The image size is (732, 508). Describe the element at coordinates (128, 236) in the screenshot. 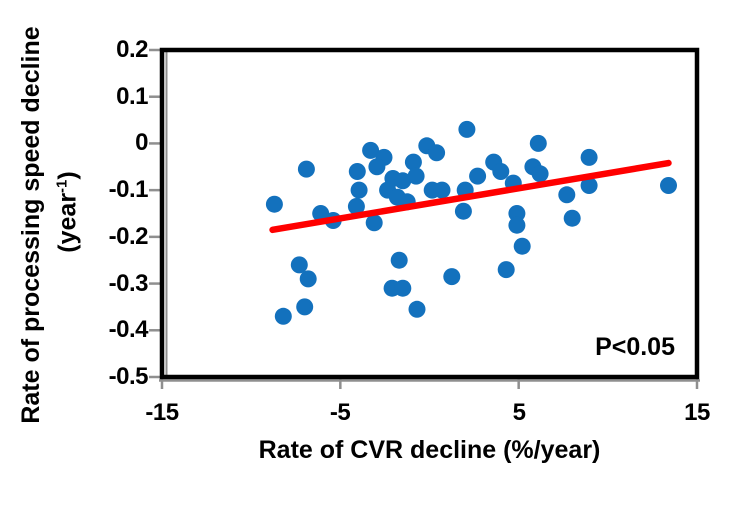

I see `y-tick-label: -0.2` at that location.